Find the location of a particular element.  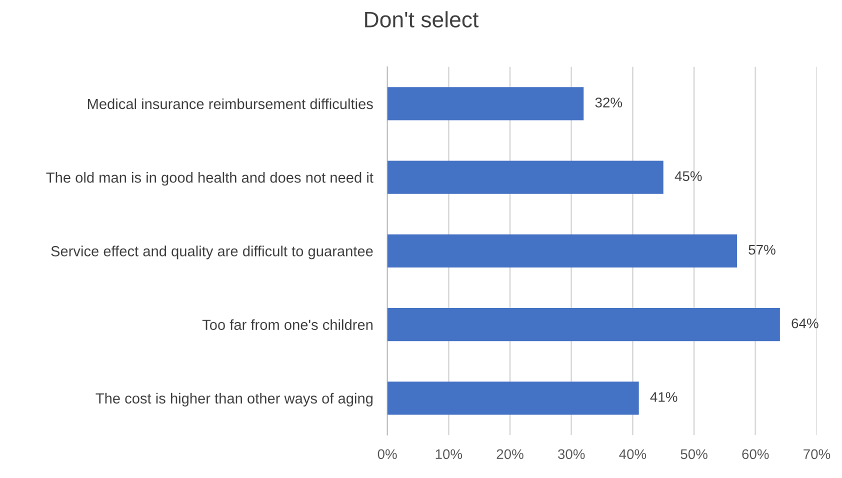

x-tick-label: 20% is located at coordinates (510, 454).